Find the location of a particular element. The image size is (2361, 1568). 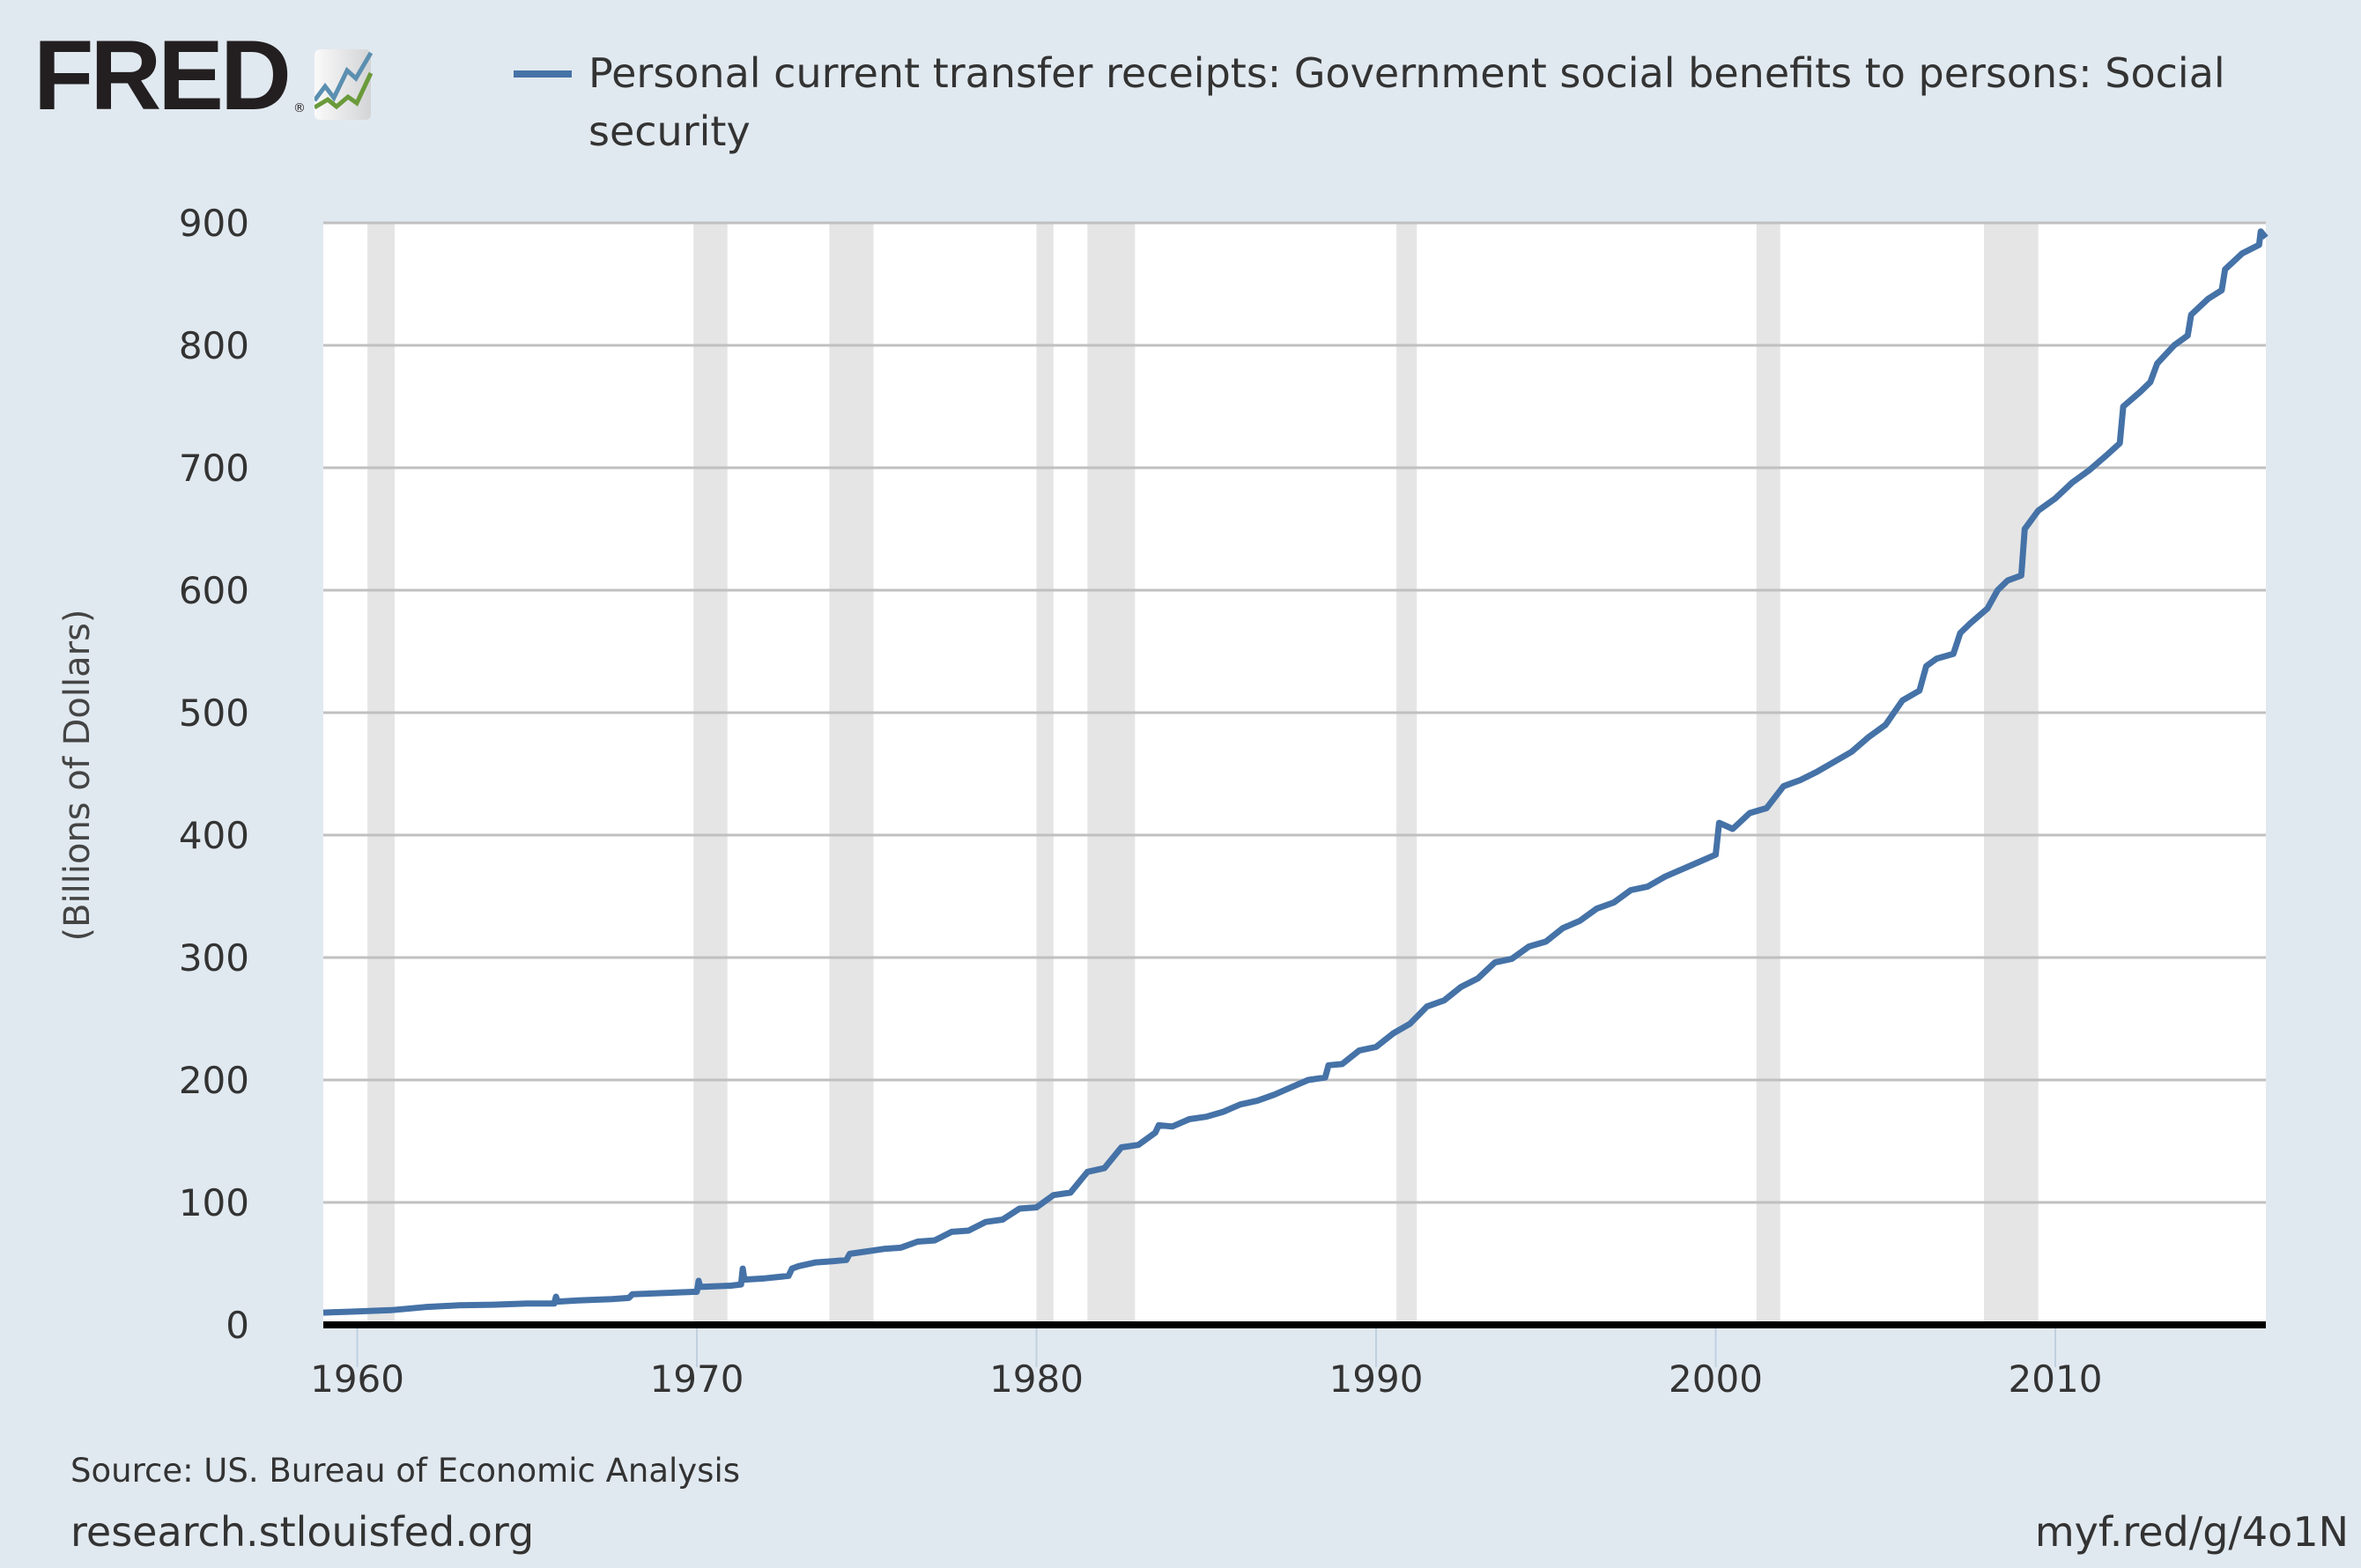

y-tick-label: 400 is located at coordinates (214, 835).